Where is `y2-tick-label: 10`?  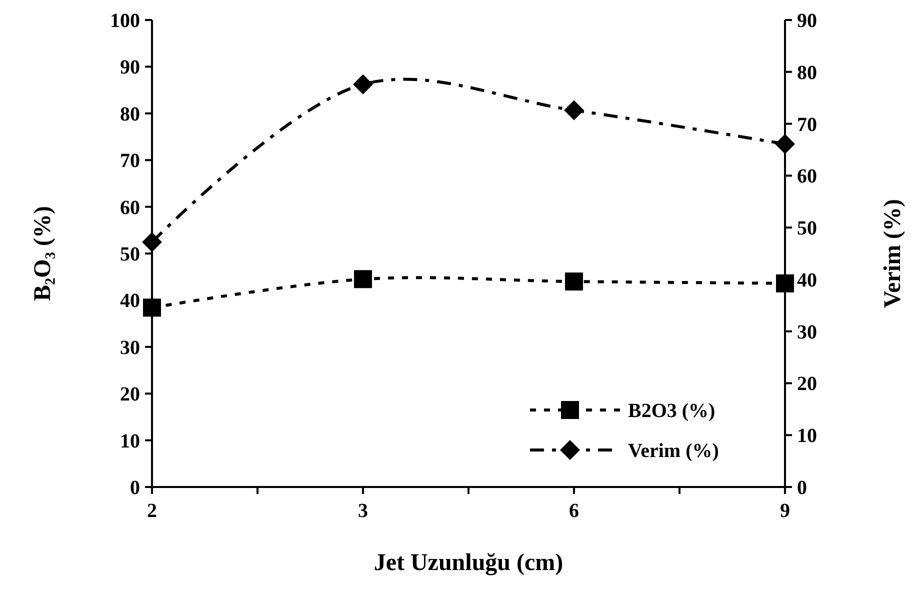 y2-tick-label: 10 is located at coordinates (807, 436).